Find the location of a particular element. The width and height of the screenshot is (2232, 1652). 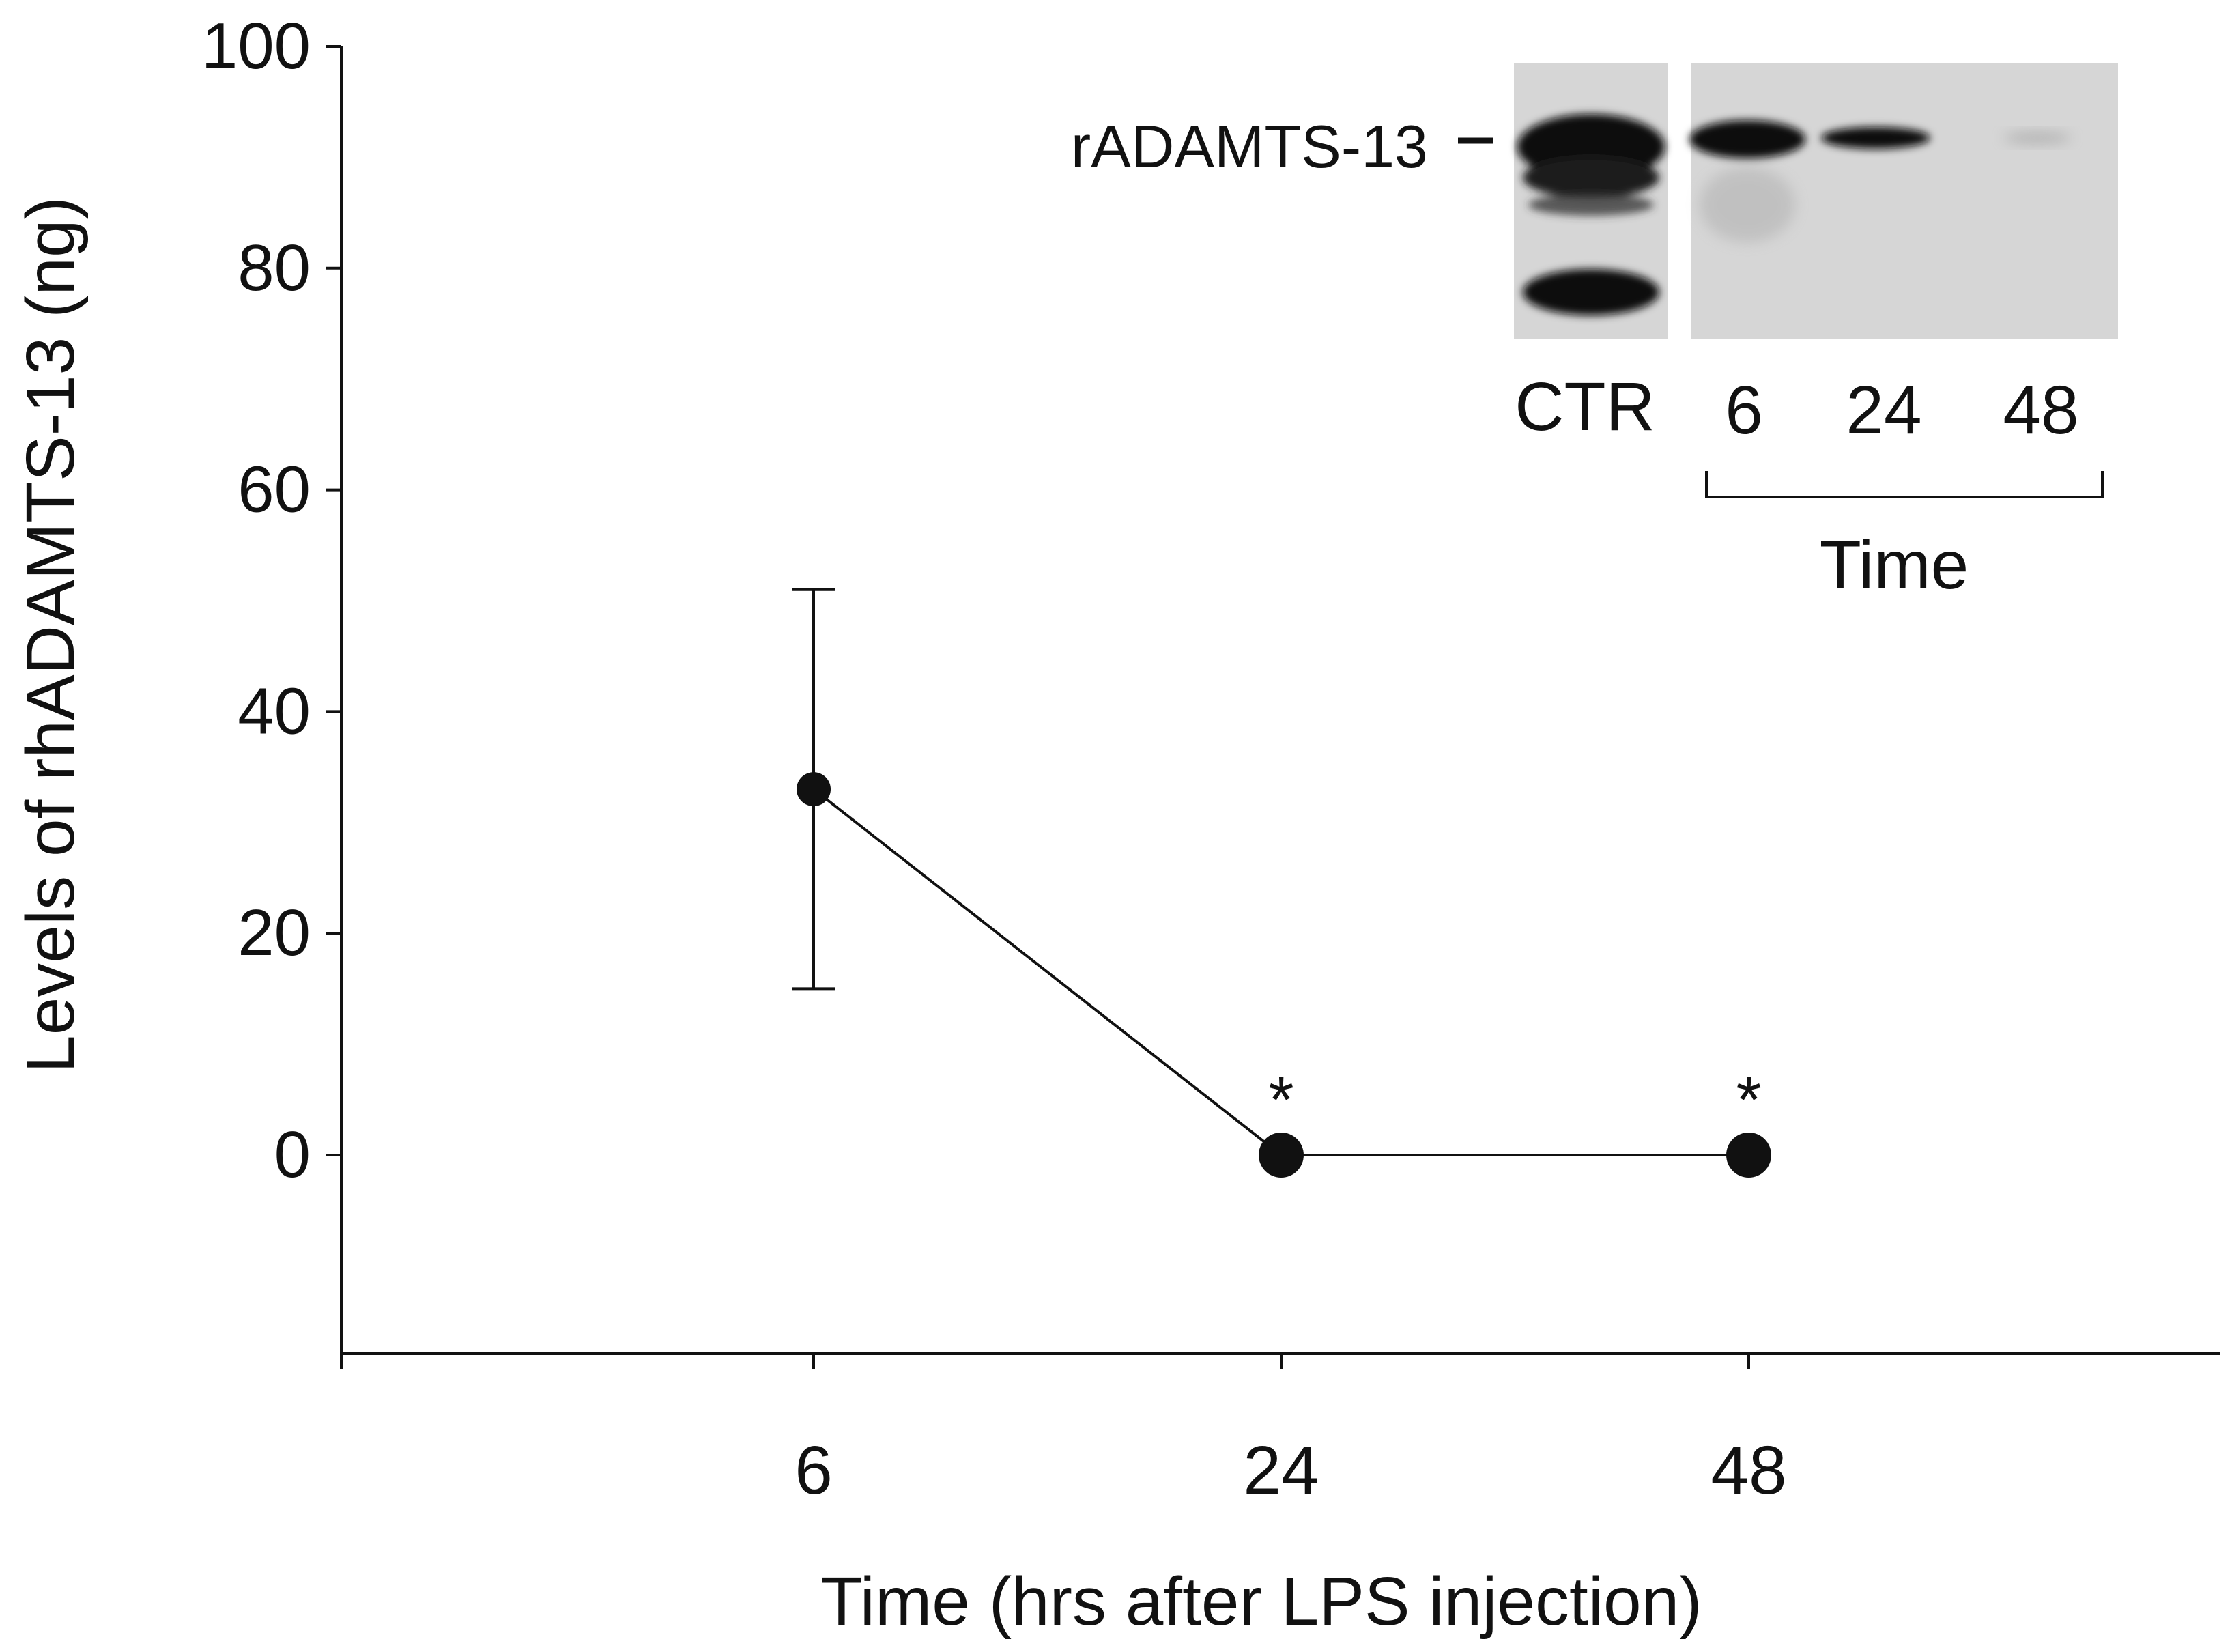

x-axis-label: Time (hrs after LPS injection) is located at coordinates (1261, 1601).